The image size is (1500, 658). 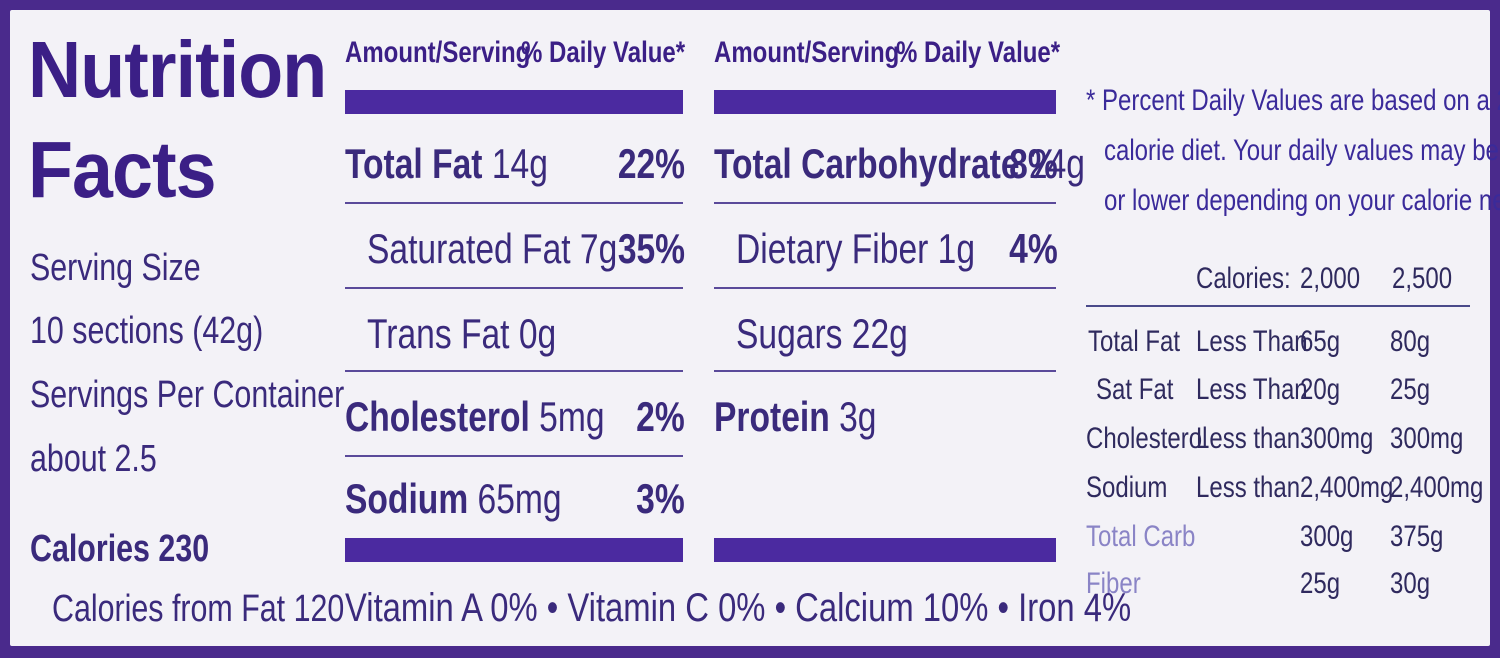 I want to click on dv-row-total-fat-nutrient: Total Fat, so click(x=1134, y=341).